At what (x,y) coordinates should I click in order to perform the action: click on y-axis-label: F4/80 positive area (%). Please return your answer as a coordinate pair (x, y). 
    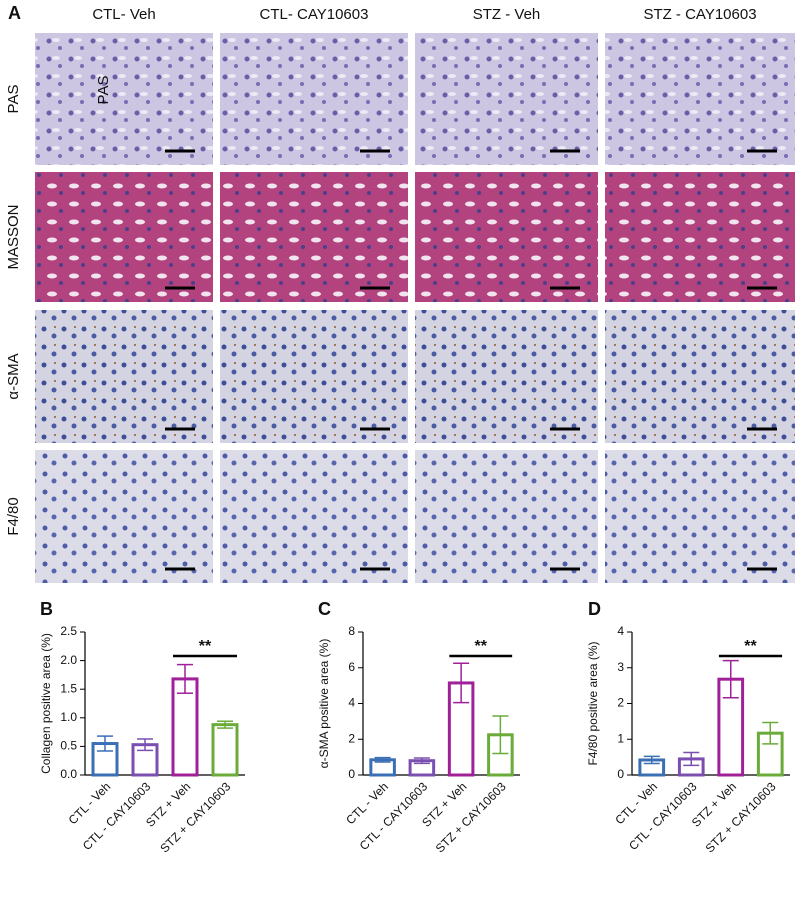
    Looking at the image, I should click on (593, 703).